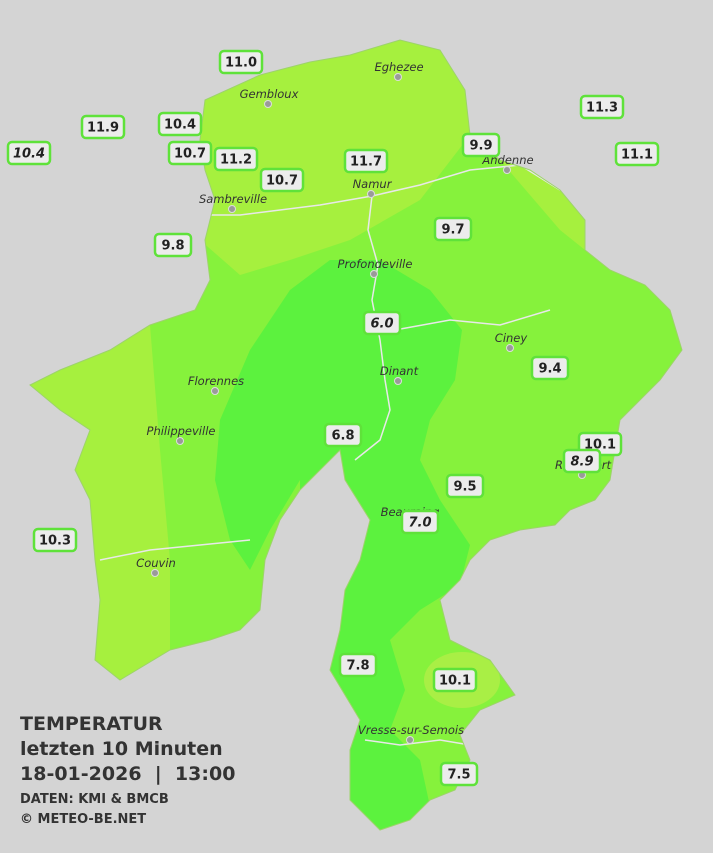 The image size is (713, 853). I want to click on station-value: 7.8, so click(357, 666).